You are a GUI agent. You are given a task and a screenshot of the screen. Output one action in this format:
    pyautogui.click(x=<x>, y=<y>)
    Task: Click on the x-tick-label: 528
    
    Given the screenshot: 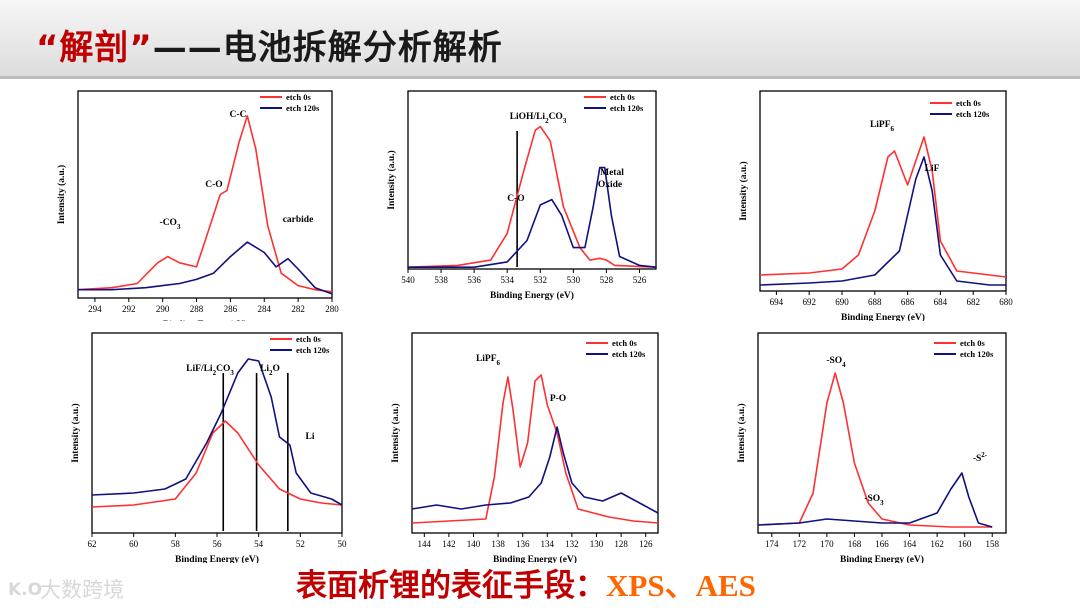 What is the action you would take?
    pyautogui.click(x=607, y=280)
    